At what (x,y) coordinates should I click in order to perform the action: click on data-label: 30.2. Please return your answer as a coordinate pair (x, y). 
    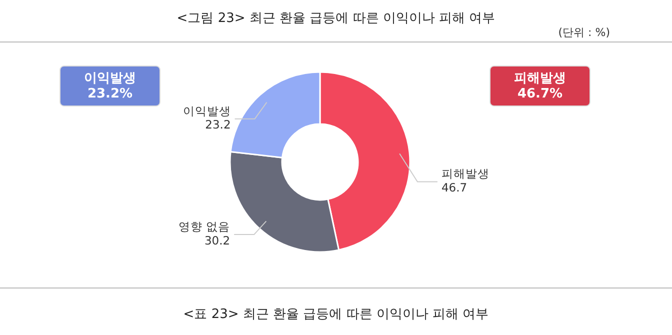
    Looking at the image, I should click on (217, 240).